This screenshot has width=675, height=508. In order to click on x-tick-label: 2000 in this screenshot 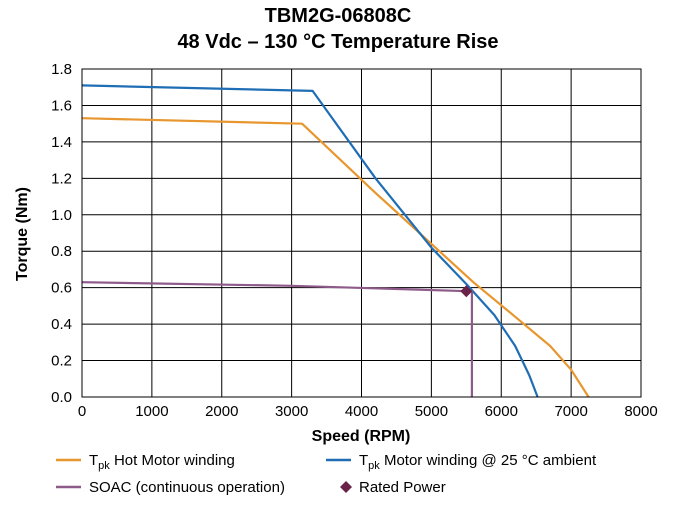, I will do `click(221, 411)`.